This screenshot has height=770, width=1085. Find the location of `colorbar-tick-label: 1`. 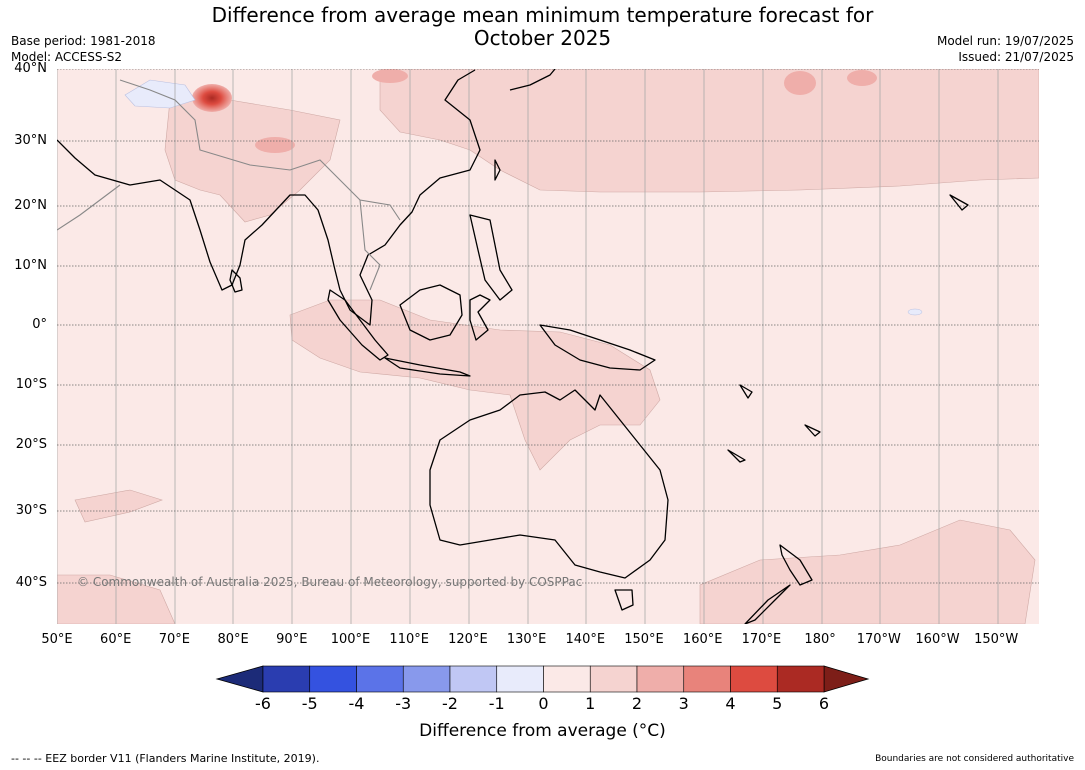

colorbar-tick-label: 1 is located at coordinates (590, 703).